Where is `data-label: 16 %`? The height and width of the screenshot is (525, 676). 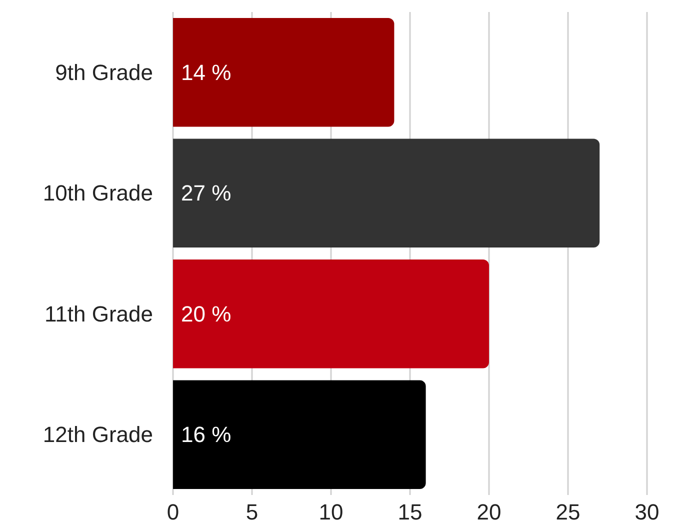 data-label: 16 % is located at coordinates (206, 435).